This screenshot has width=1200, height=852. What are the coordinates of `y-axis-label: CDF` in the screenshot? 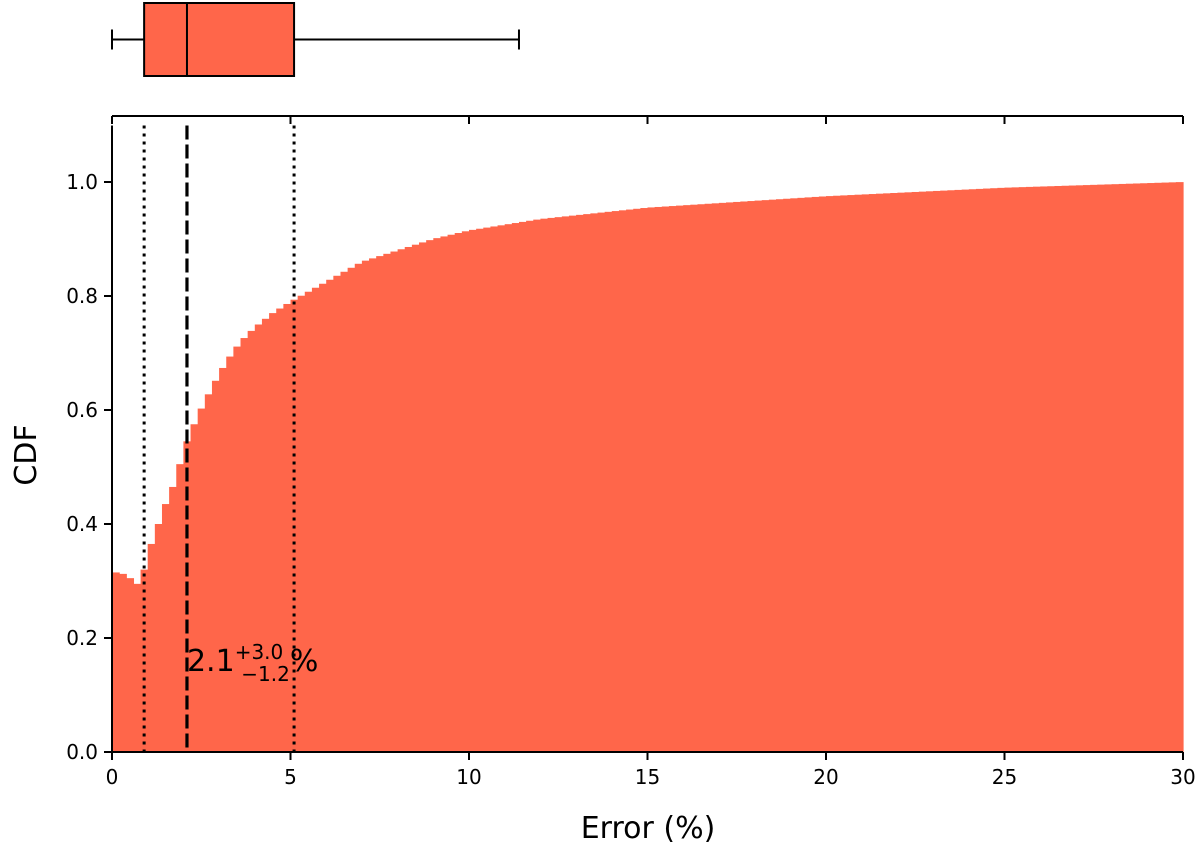 It's located at (26, 454).